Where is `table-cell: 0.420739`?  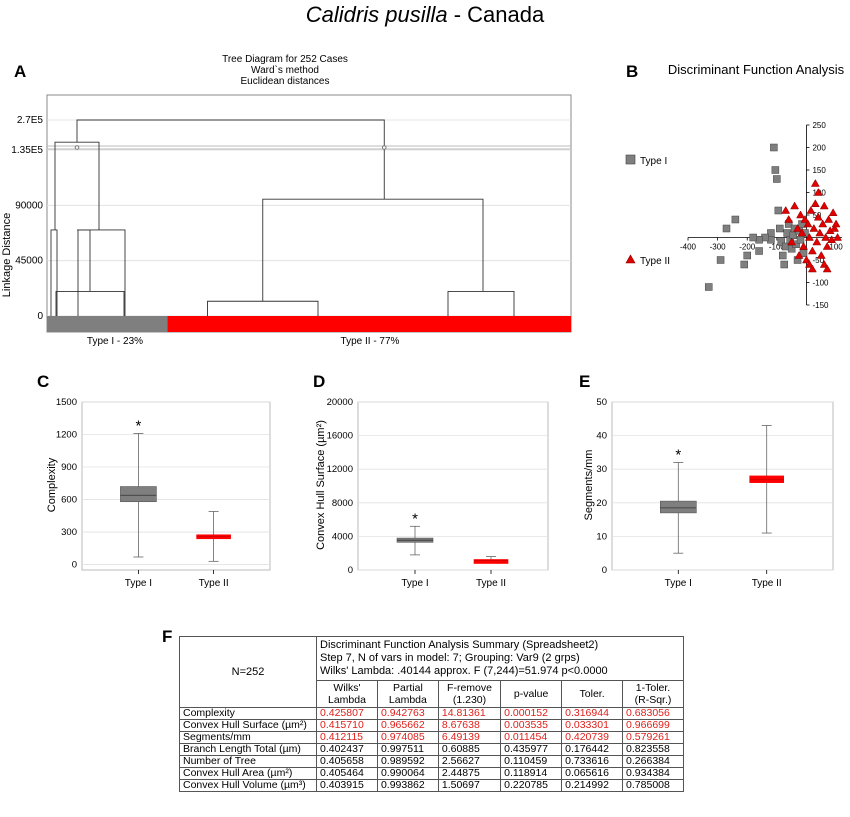
table-cell: 0.420739 is located at coordinates (592, 737).